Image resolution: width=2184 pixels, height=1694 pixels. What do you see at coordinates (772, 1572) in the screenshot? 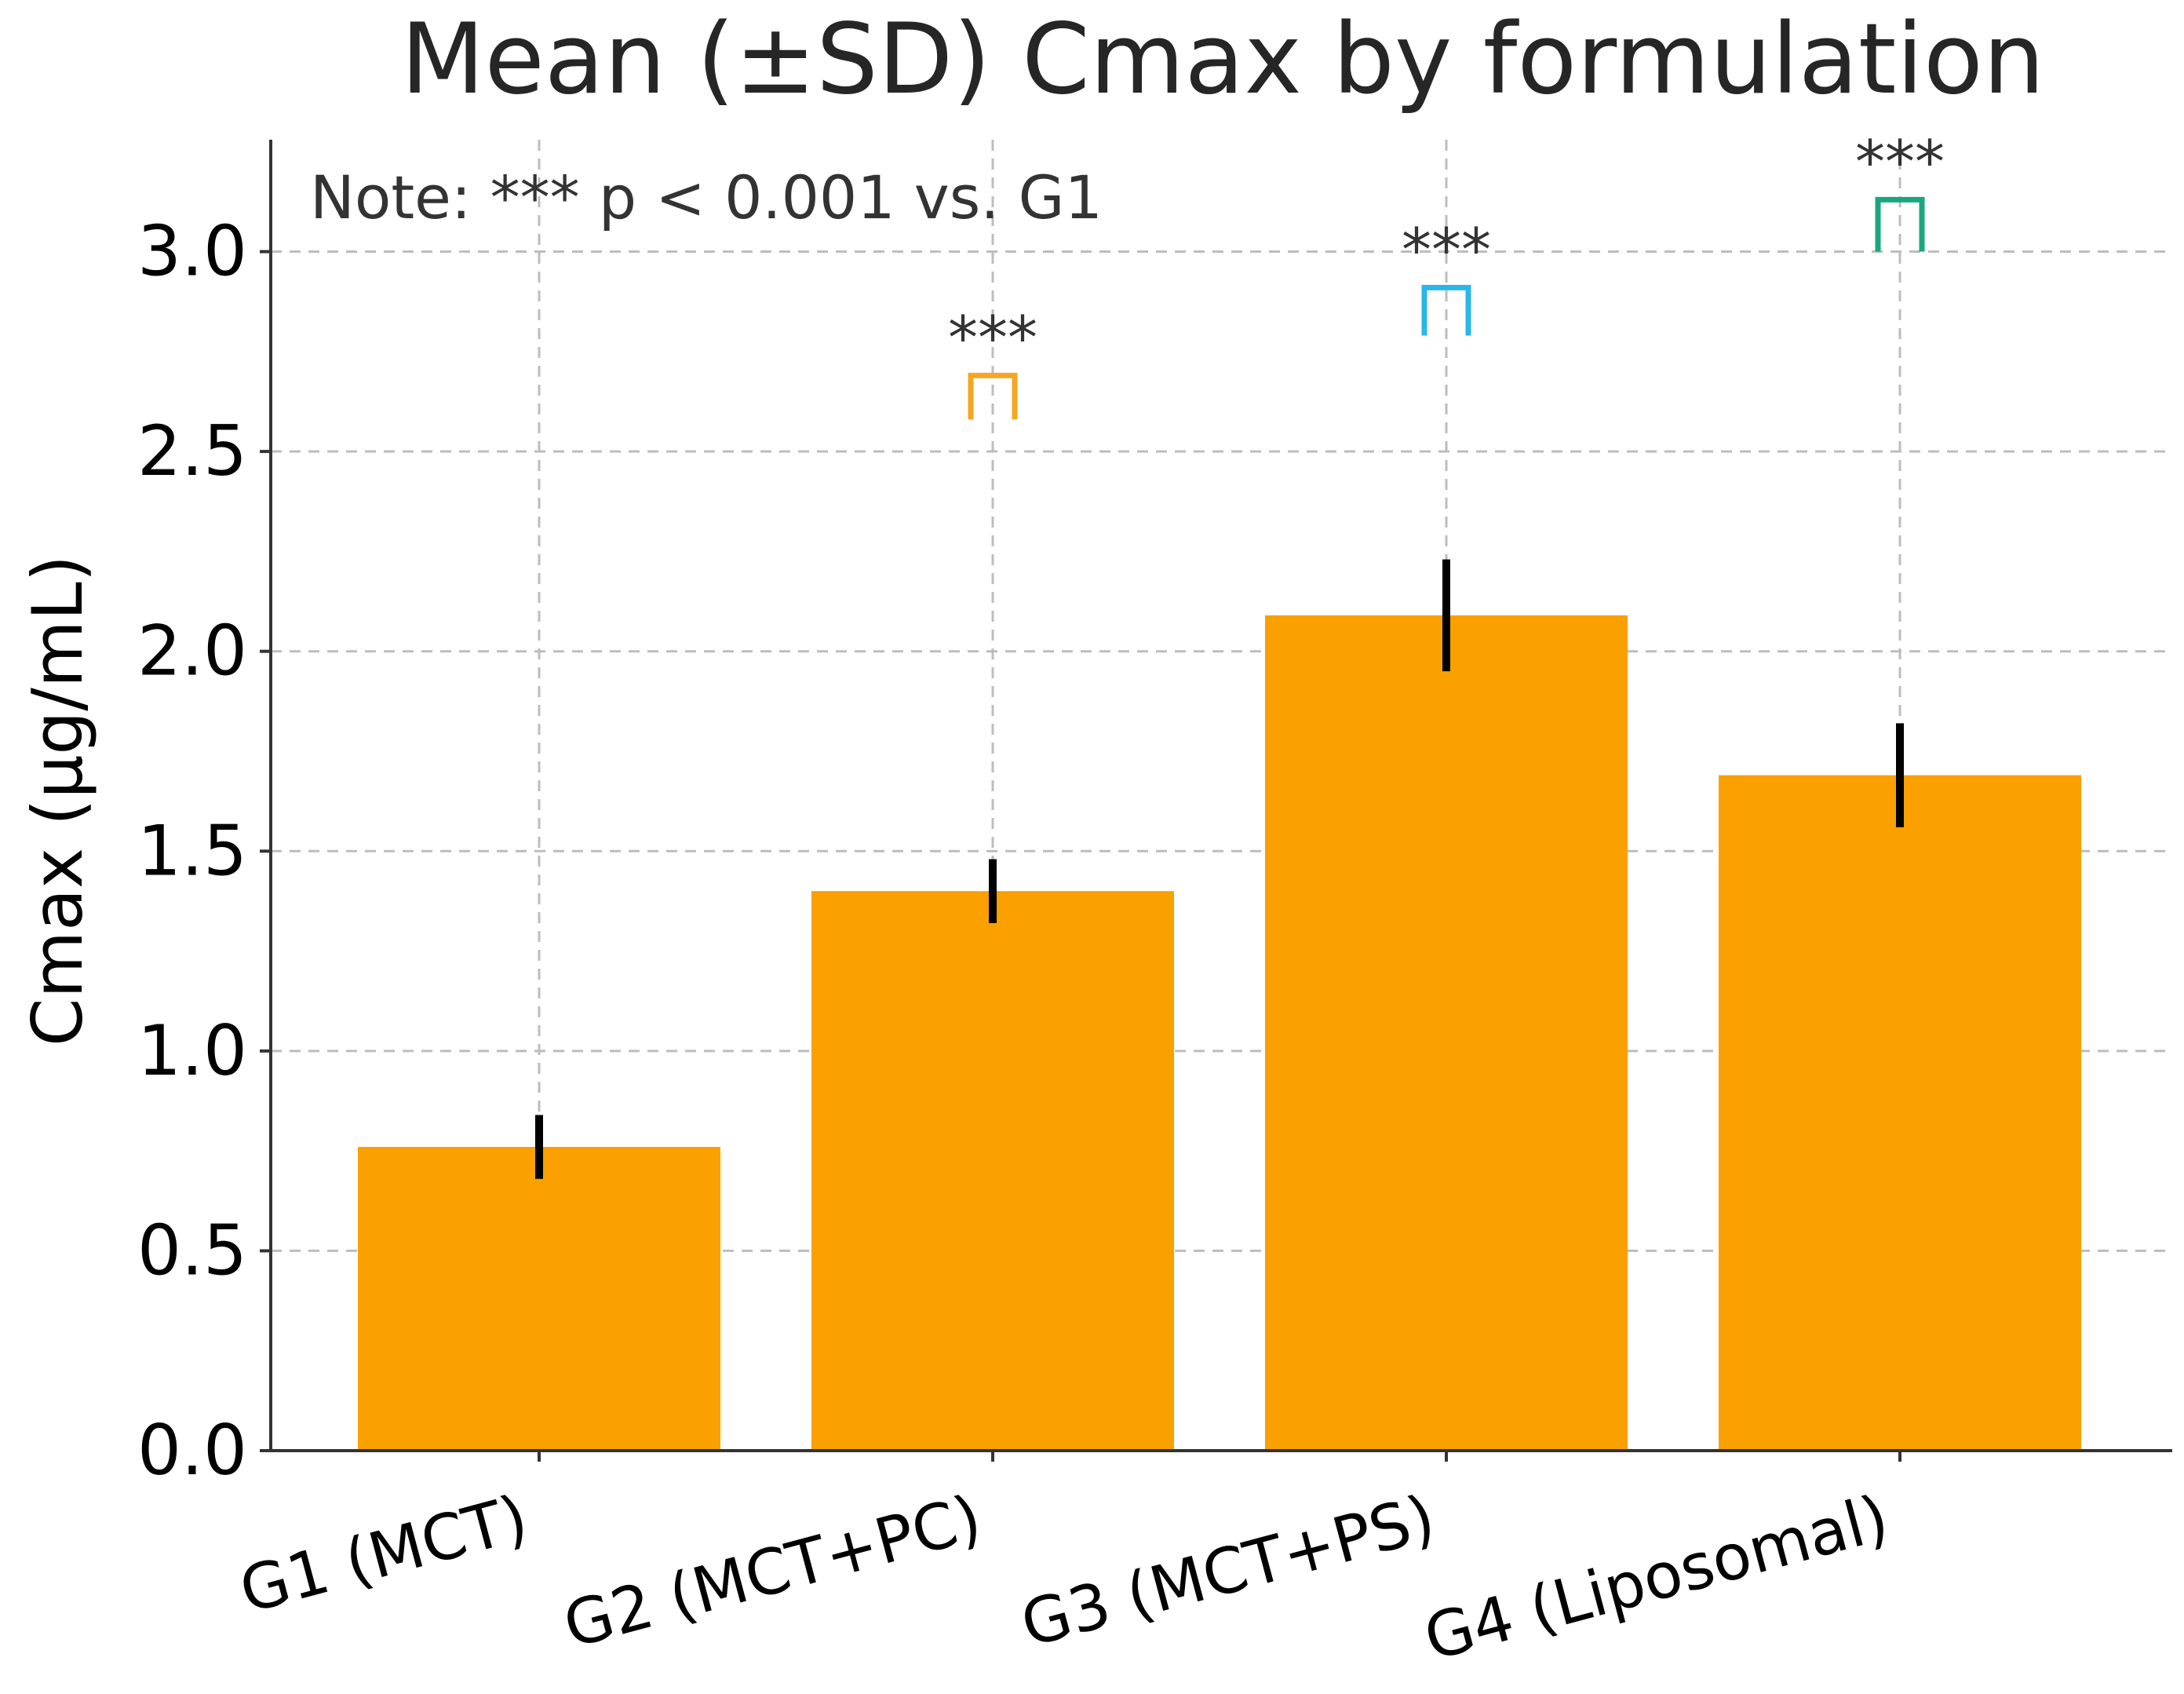
I see `x-tick-label: G2 (MCT+PC)` at bounding box center [772, 1572].